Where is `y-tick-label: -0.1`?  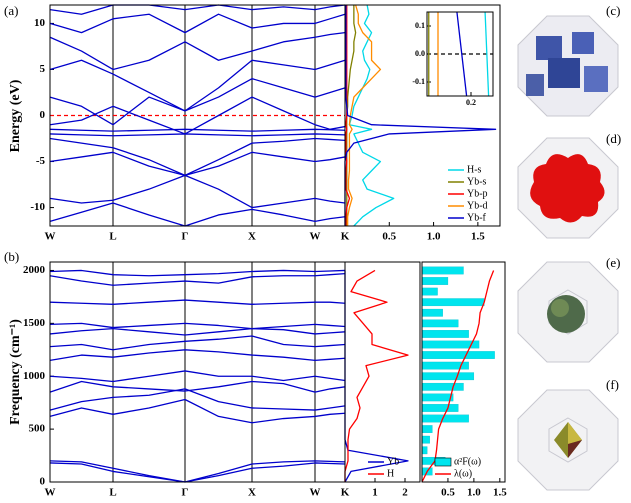 y-tick-label: -0.1 is located at coordinates (418, 81).